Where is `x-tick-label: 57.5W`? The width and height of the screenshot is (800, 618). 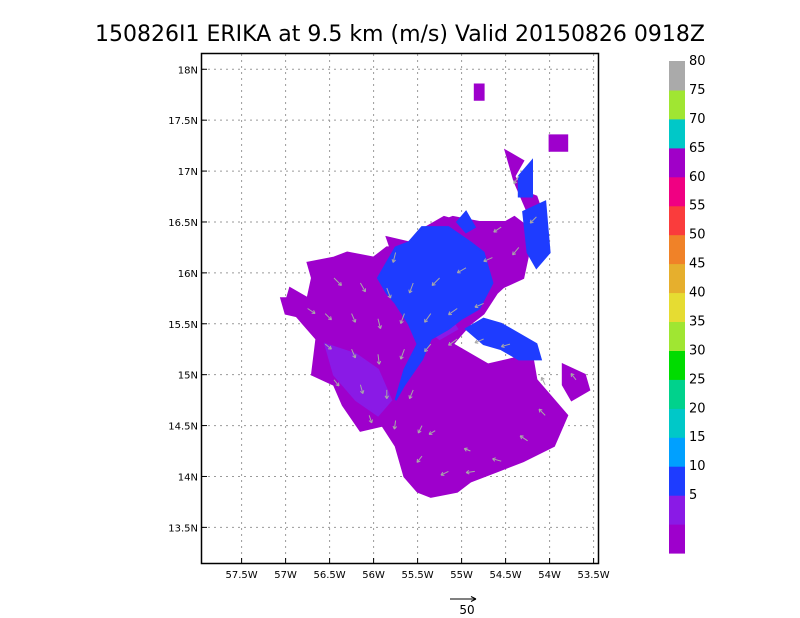 x-tick-label: 57.5W is located at coordinates (242, 575).